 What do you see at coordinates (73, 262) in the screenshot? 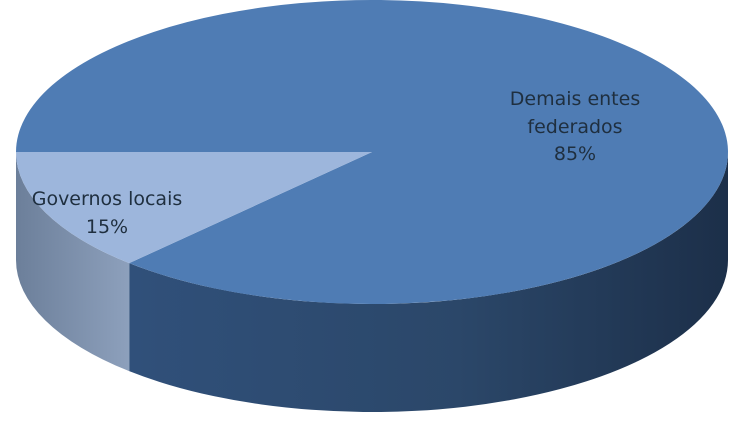
I see `pie-slice-side-governos-locais` at bounding box center [73, 262].